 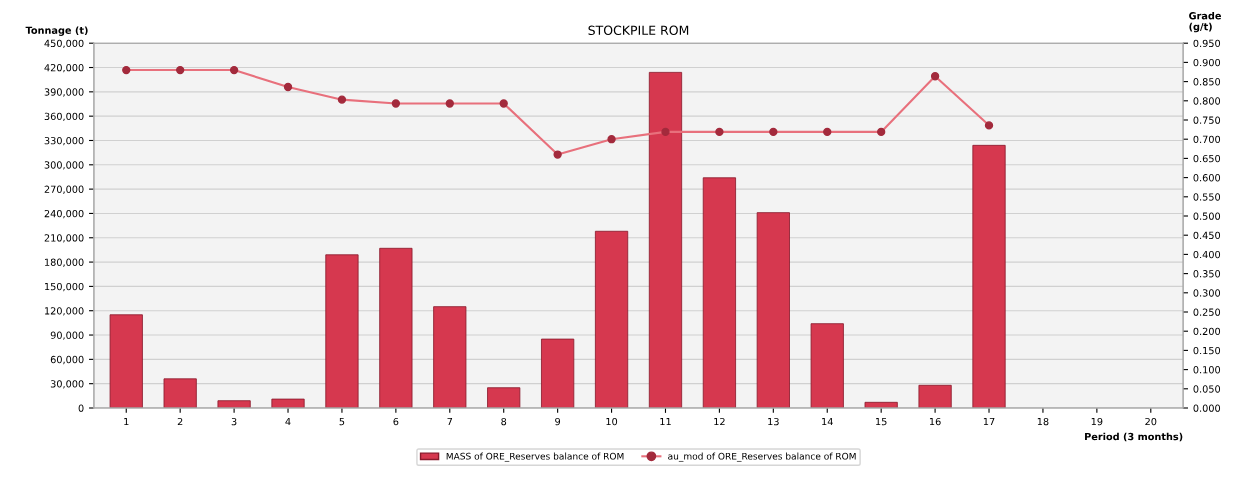 I want to click on legend-label: MASS of ORE_Reserves balance of ROM, so click(x=535, y=457).